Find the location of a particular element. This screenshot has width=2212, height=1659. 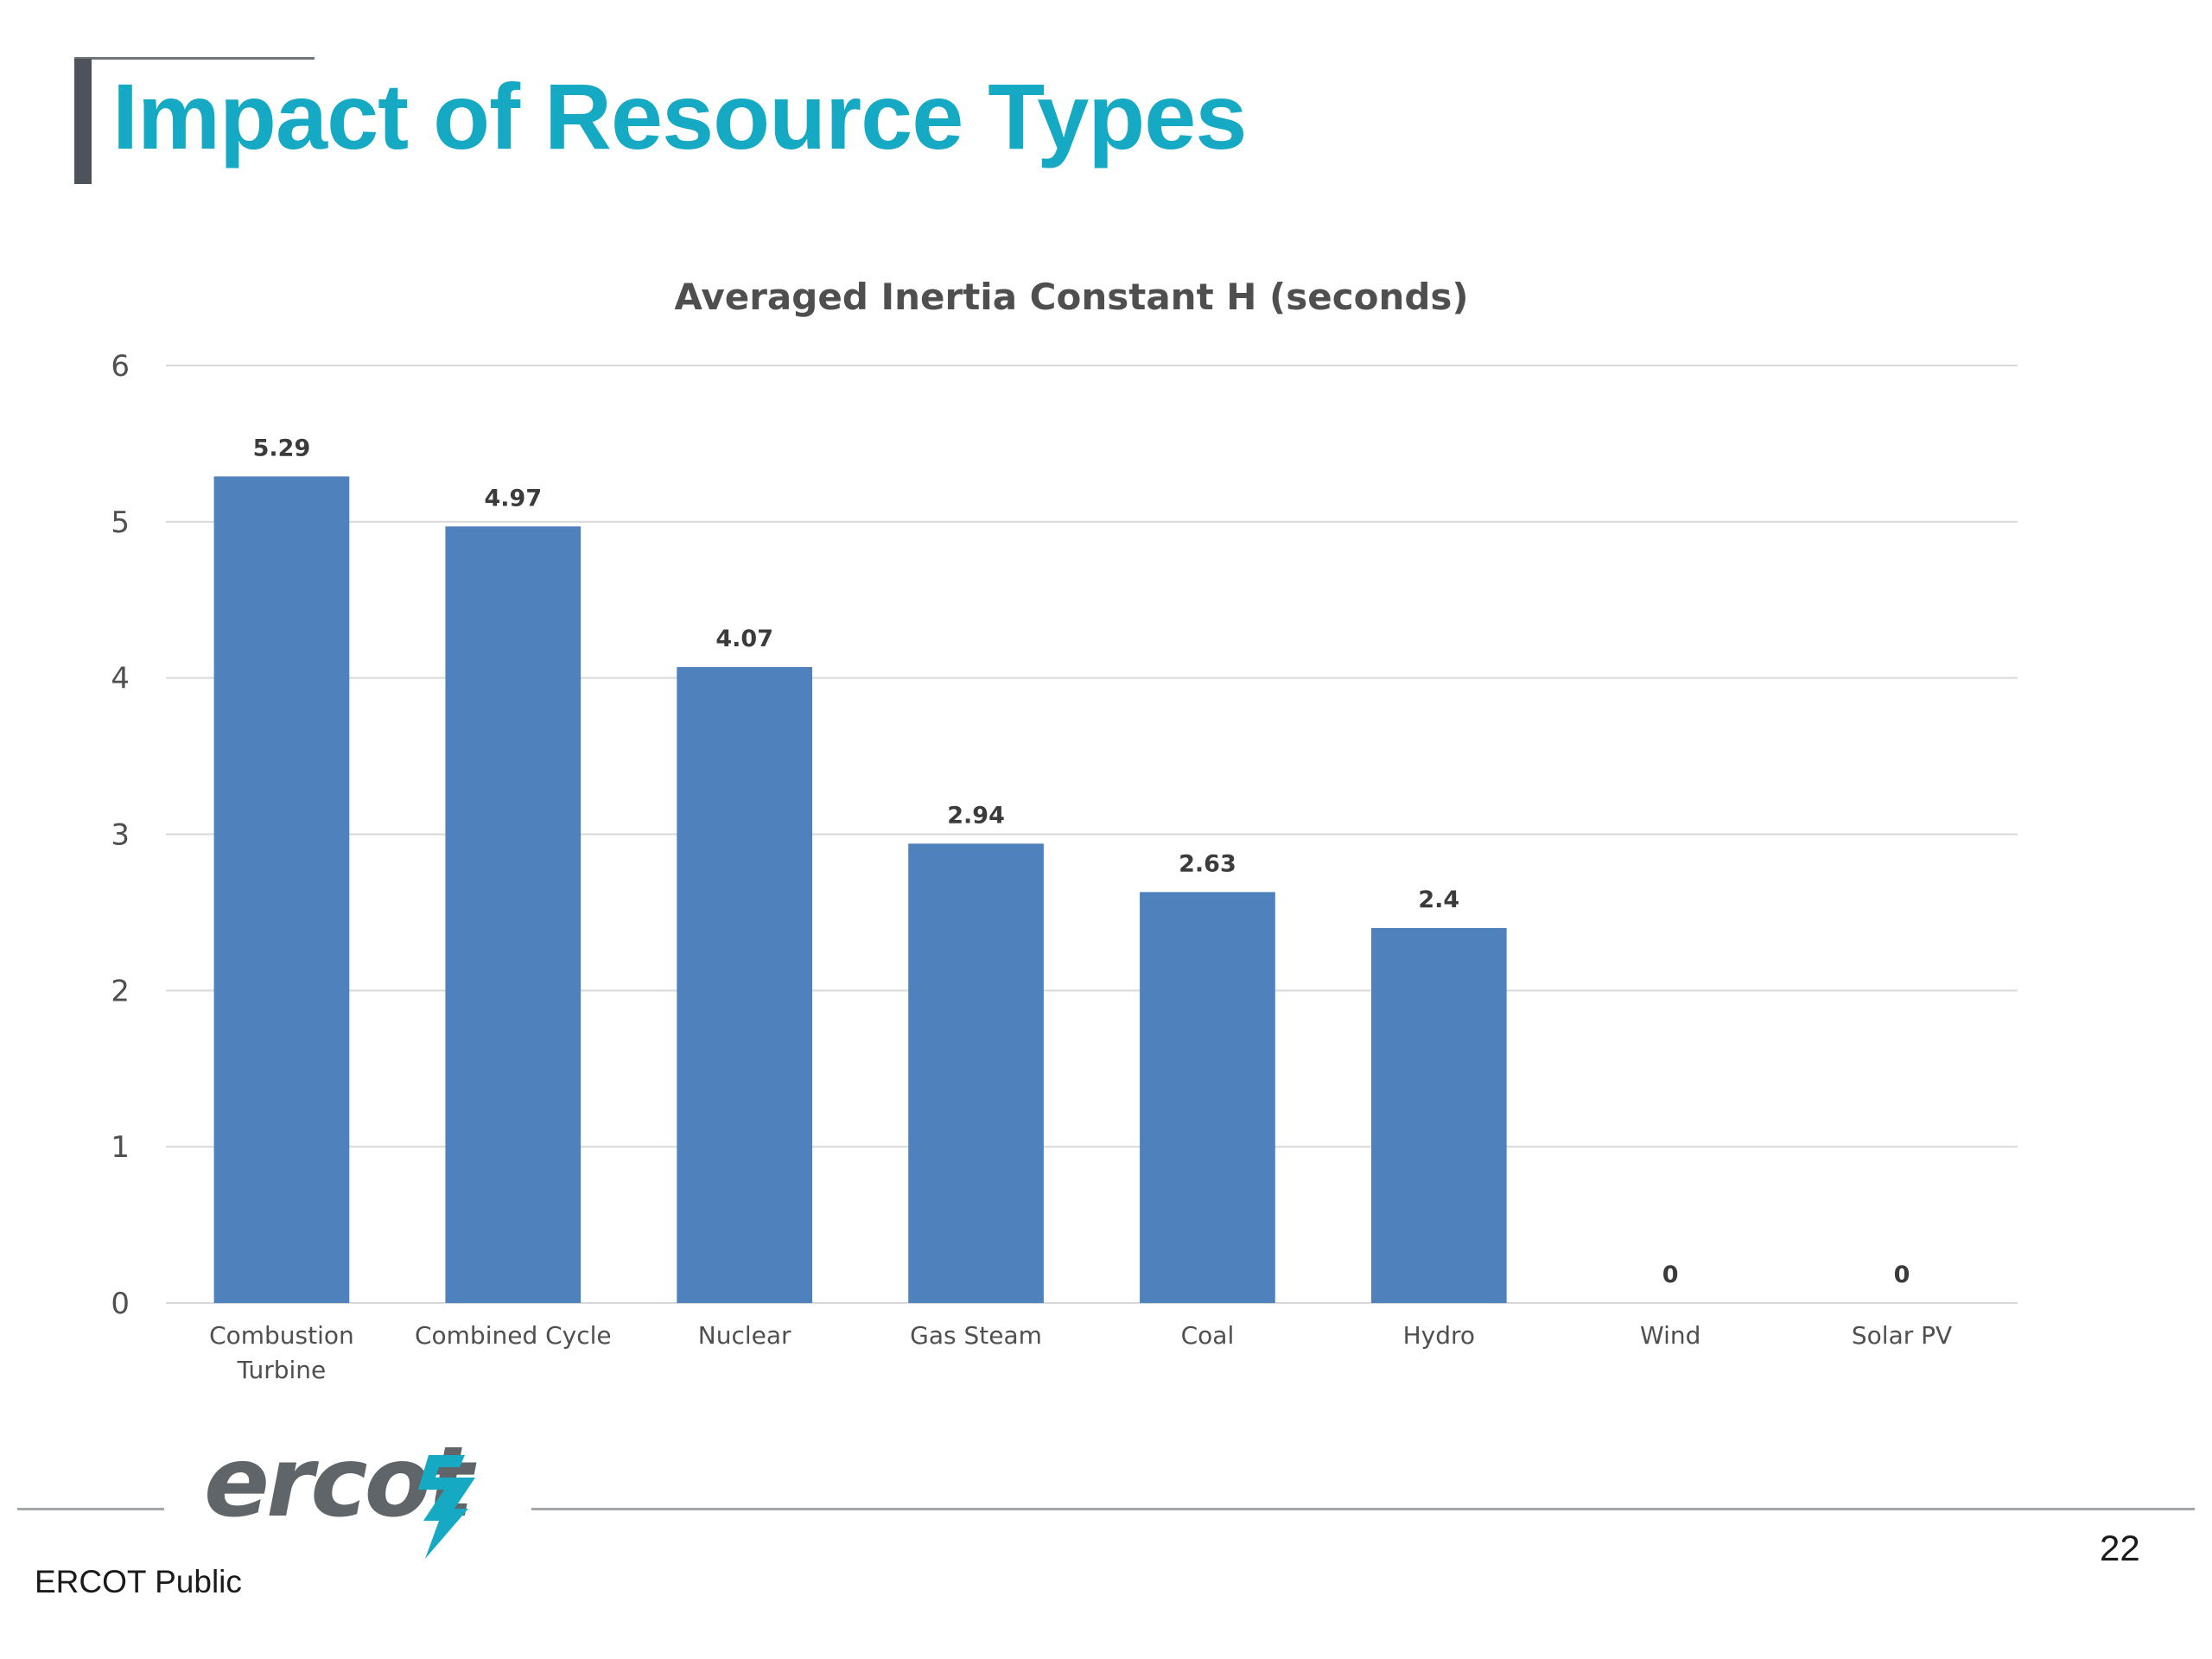

x-tick-label-line: Wind is located at coordinates (1670, 1335).